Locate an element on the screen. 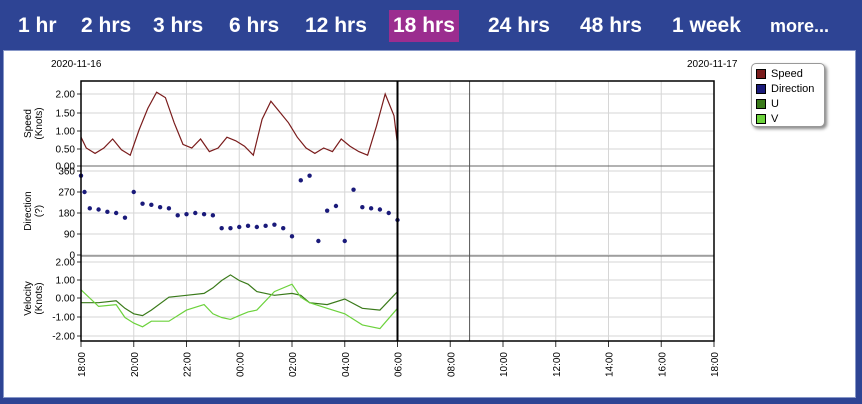  tab-18-hrs: 18 hrs is located at coordinates (424, 26).